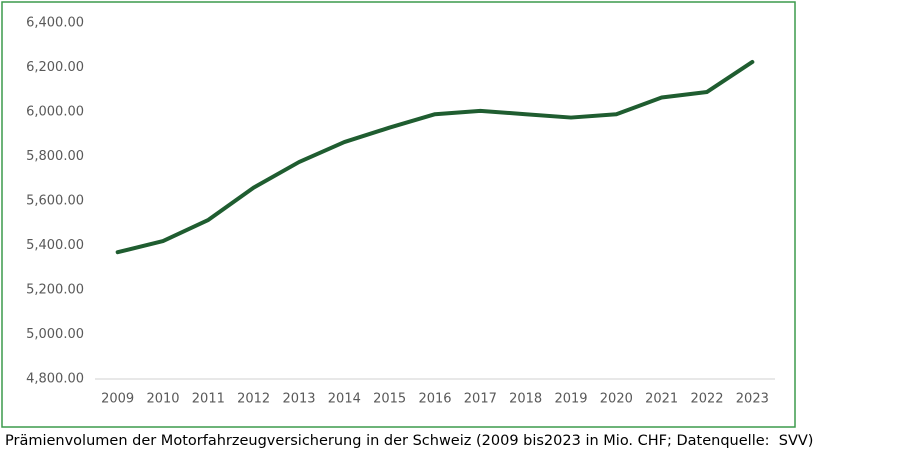  What do you see at coordinates (344, 399) in the screenshot?
I see `x-tick-label: 2014` at bounding box center [344, 399].